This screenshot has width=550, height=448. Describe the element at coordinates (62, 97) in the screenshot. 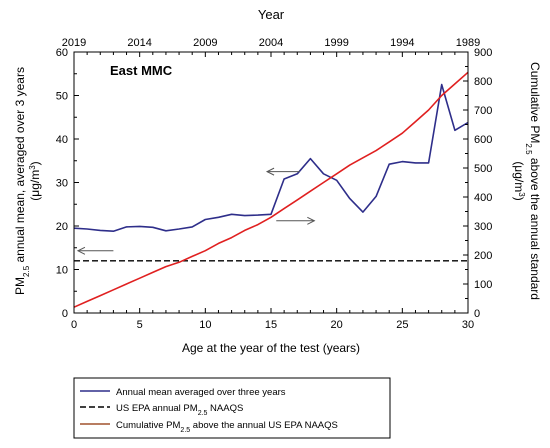

I see `y-left-tick-label-50: 50` at that location.